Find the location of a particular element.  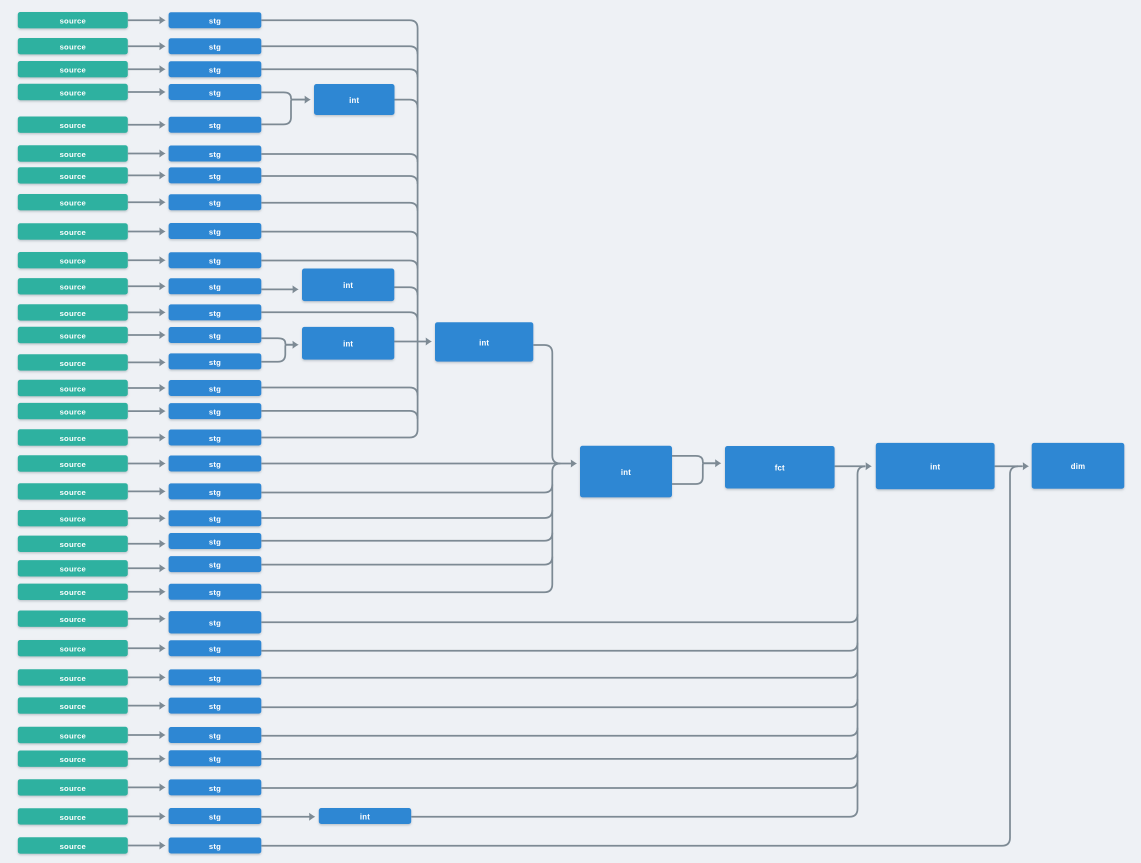

svg-text: dim is located at coordinates (1078, 466).